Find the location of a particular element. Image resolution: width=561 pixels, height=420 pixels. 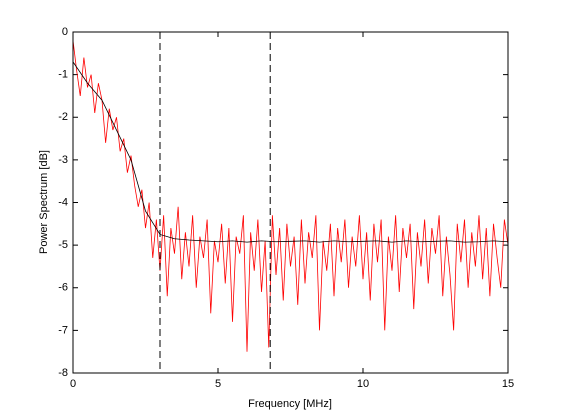

x-tick-label: 10 is located at coordinates (363, 384).